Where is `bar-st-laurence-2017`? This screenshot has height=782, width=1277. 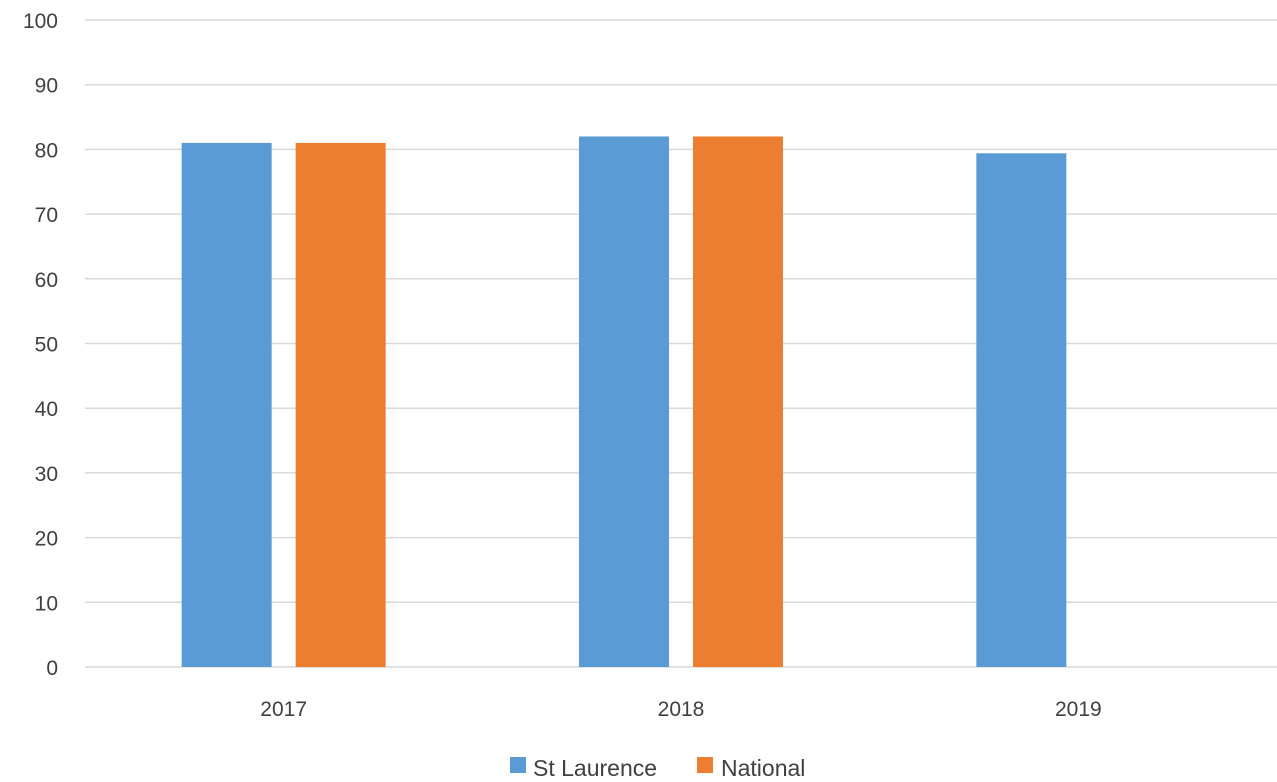
bar-st-laurence-2017 is located at coordinates (226, 404).